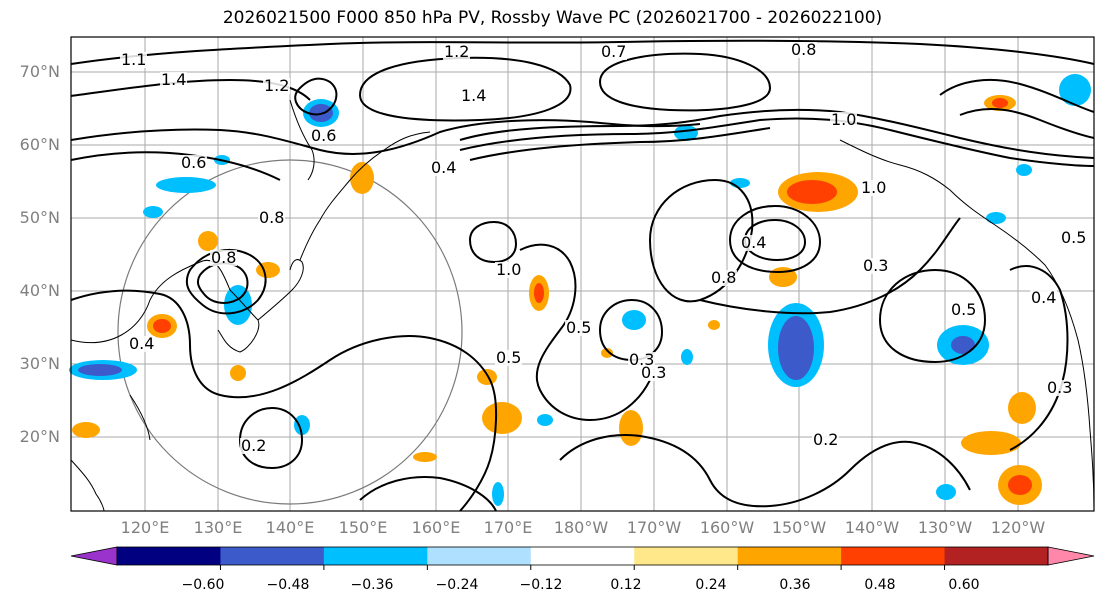 Image resolution: width=1105 pixels, height=604 pixels. What do you see at coordinates (654, 527) in the screenshot?
I see `lon-label-170w: 170°W` at bounding box center [654, 527].